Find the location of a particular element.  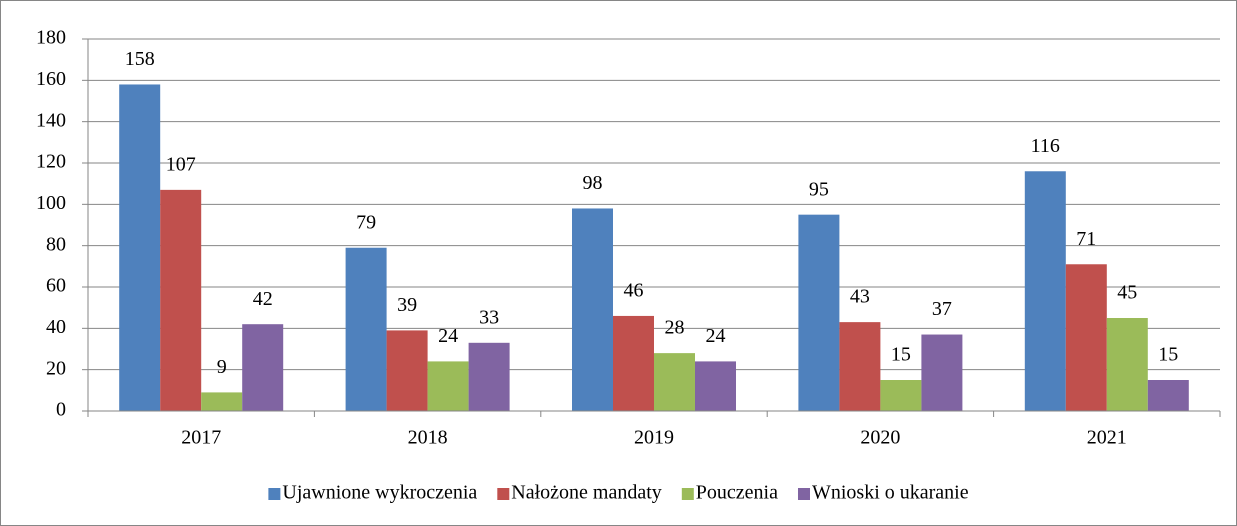

legend-label: Nałożone mandaty is located at coordinates (586, 493).